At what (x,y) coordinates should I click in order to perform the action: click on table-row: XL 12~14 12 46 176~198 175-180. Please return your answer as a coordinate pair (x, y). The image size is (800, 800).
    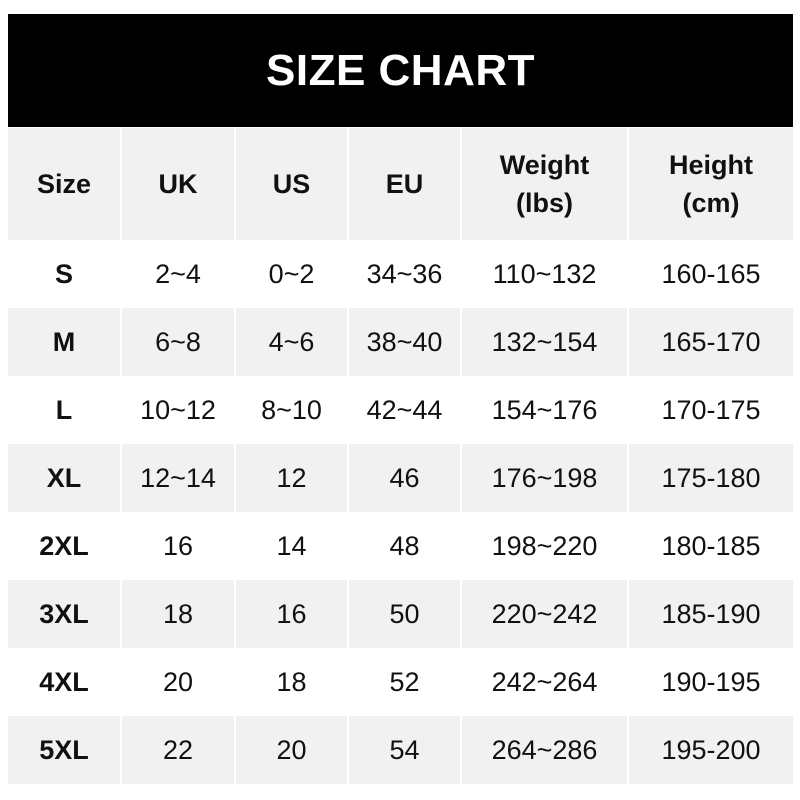
    Looking at the image, I should click on (400, 478).